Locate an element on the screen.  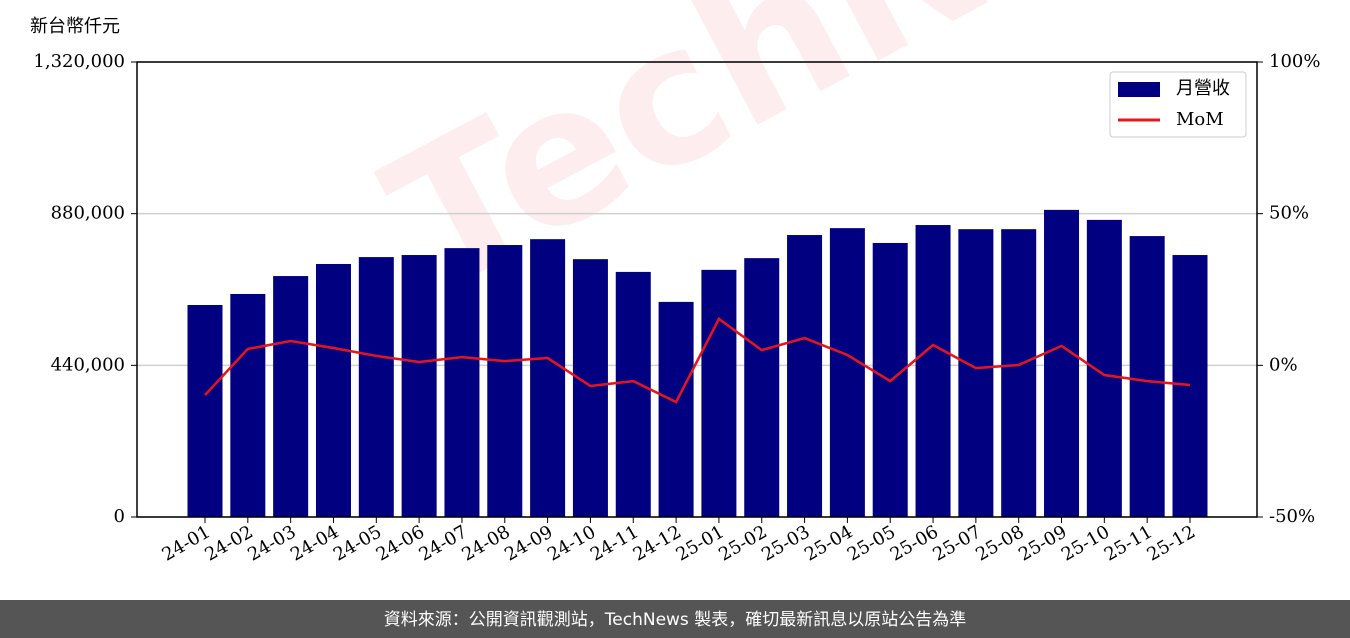
x-tick-label: 24-06 is located at coordinates (400, 543).